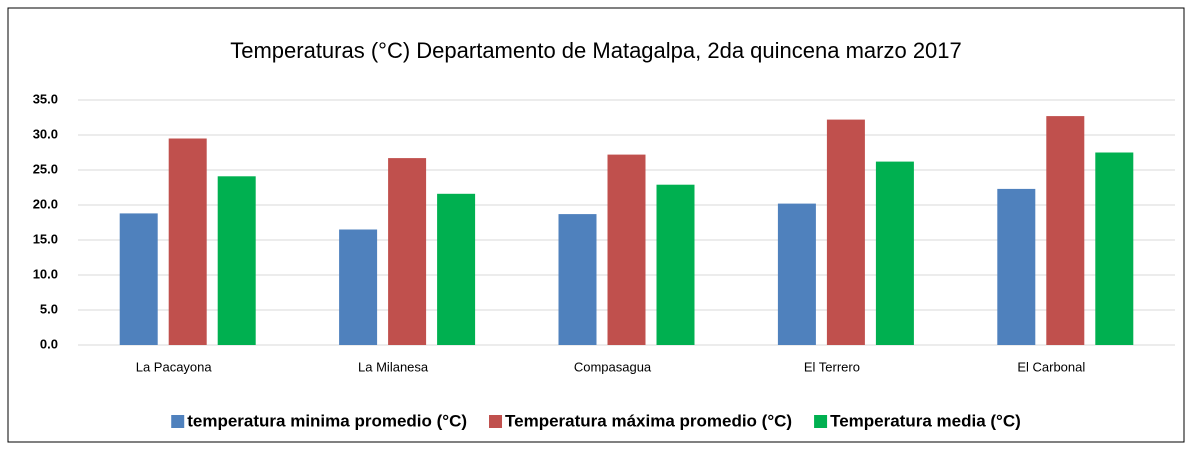 The width and height of the screenshot is (1193, 450). What do you see at coordinates (45, 98) in the screenshot?
I see `y-tick-label: 35.0` at bounding box center [45, 98].